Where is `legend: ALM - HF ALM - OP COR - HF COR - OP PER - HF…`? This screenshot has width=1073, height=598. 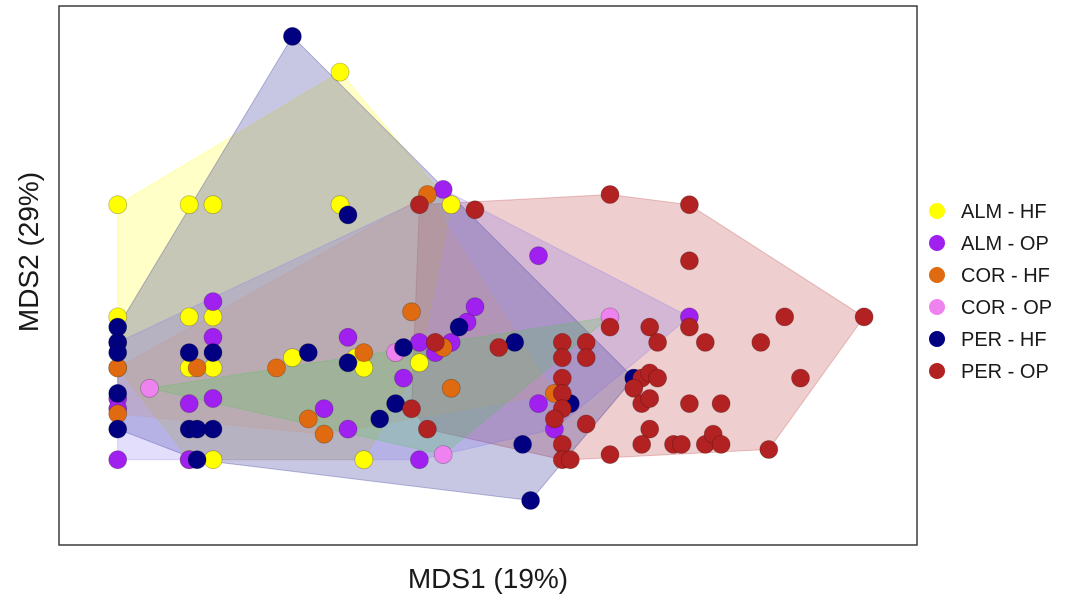
legend: ALM - HF ALM - OP COR - HF COR - OP PER - HF… is located at coordinates (990, 292).